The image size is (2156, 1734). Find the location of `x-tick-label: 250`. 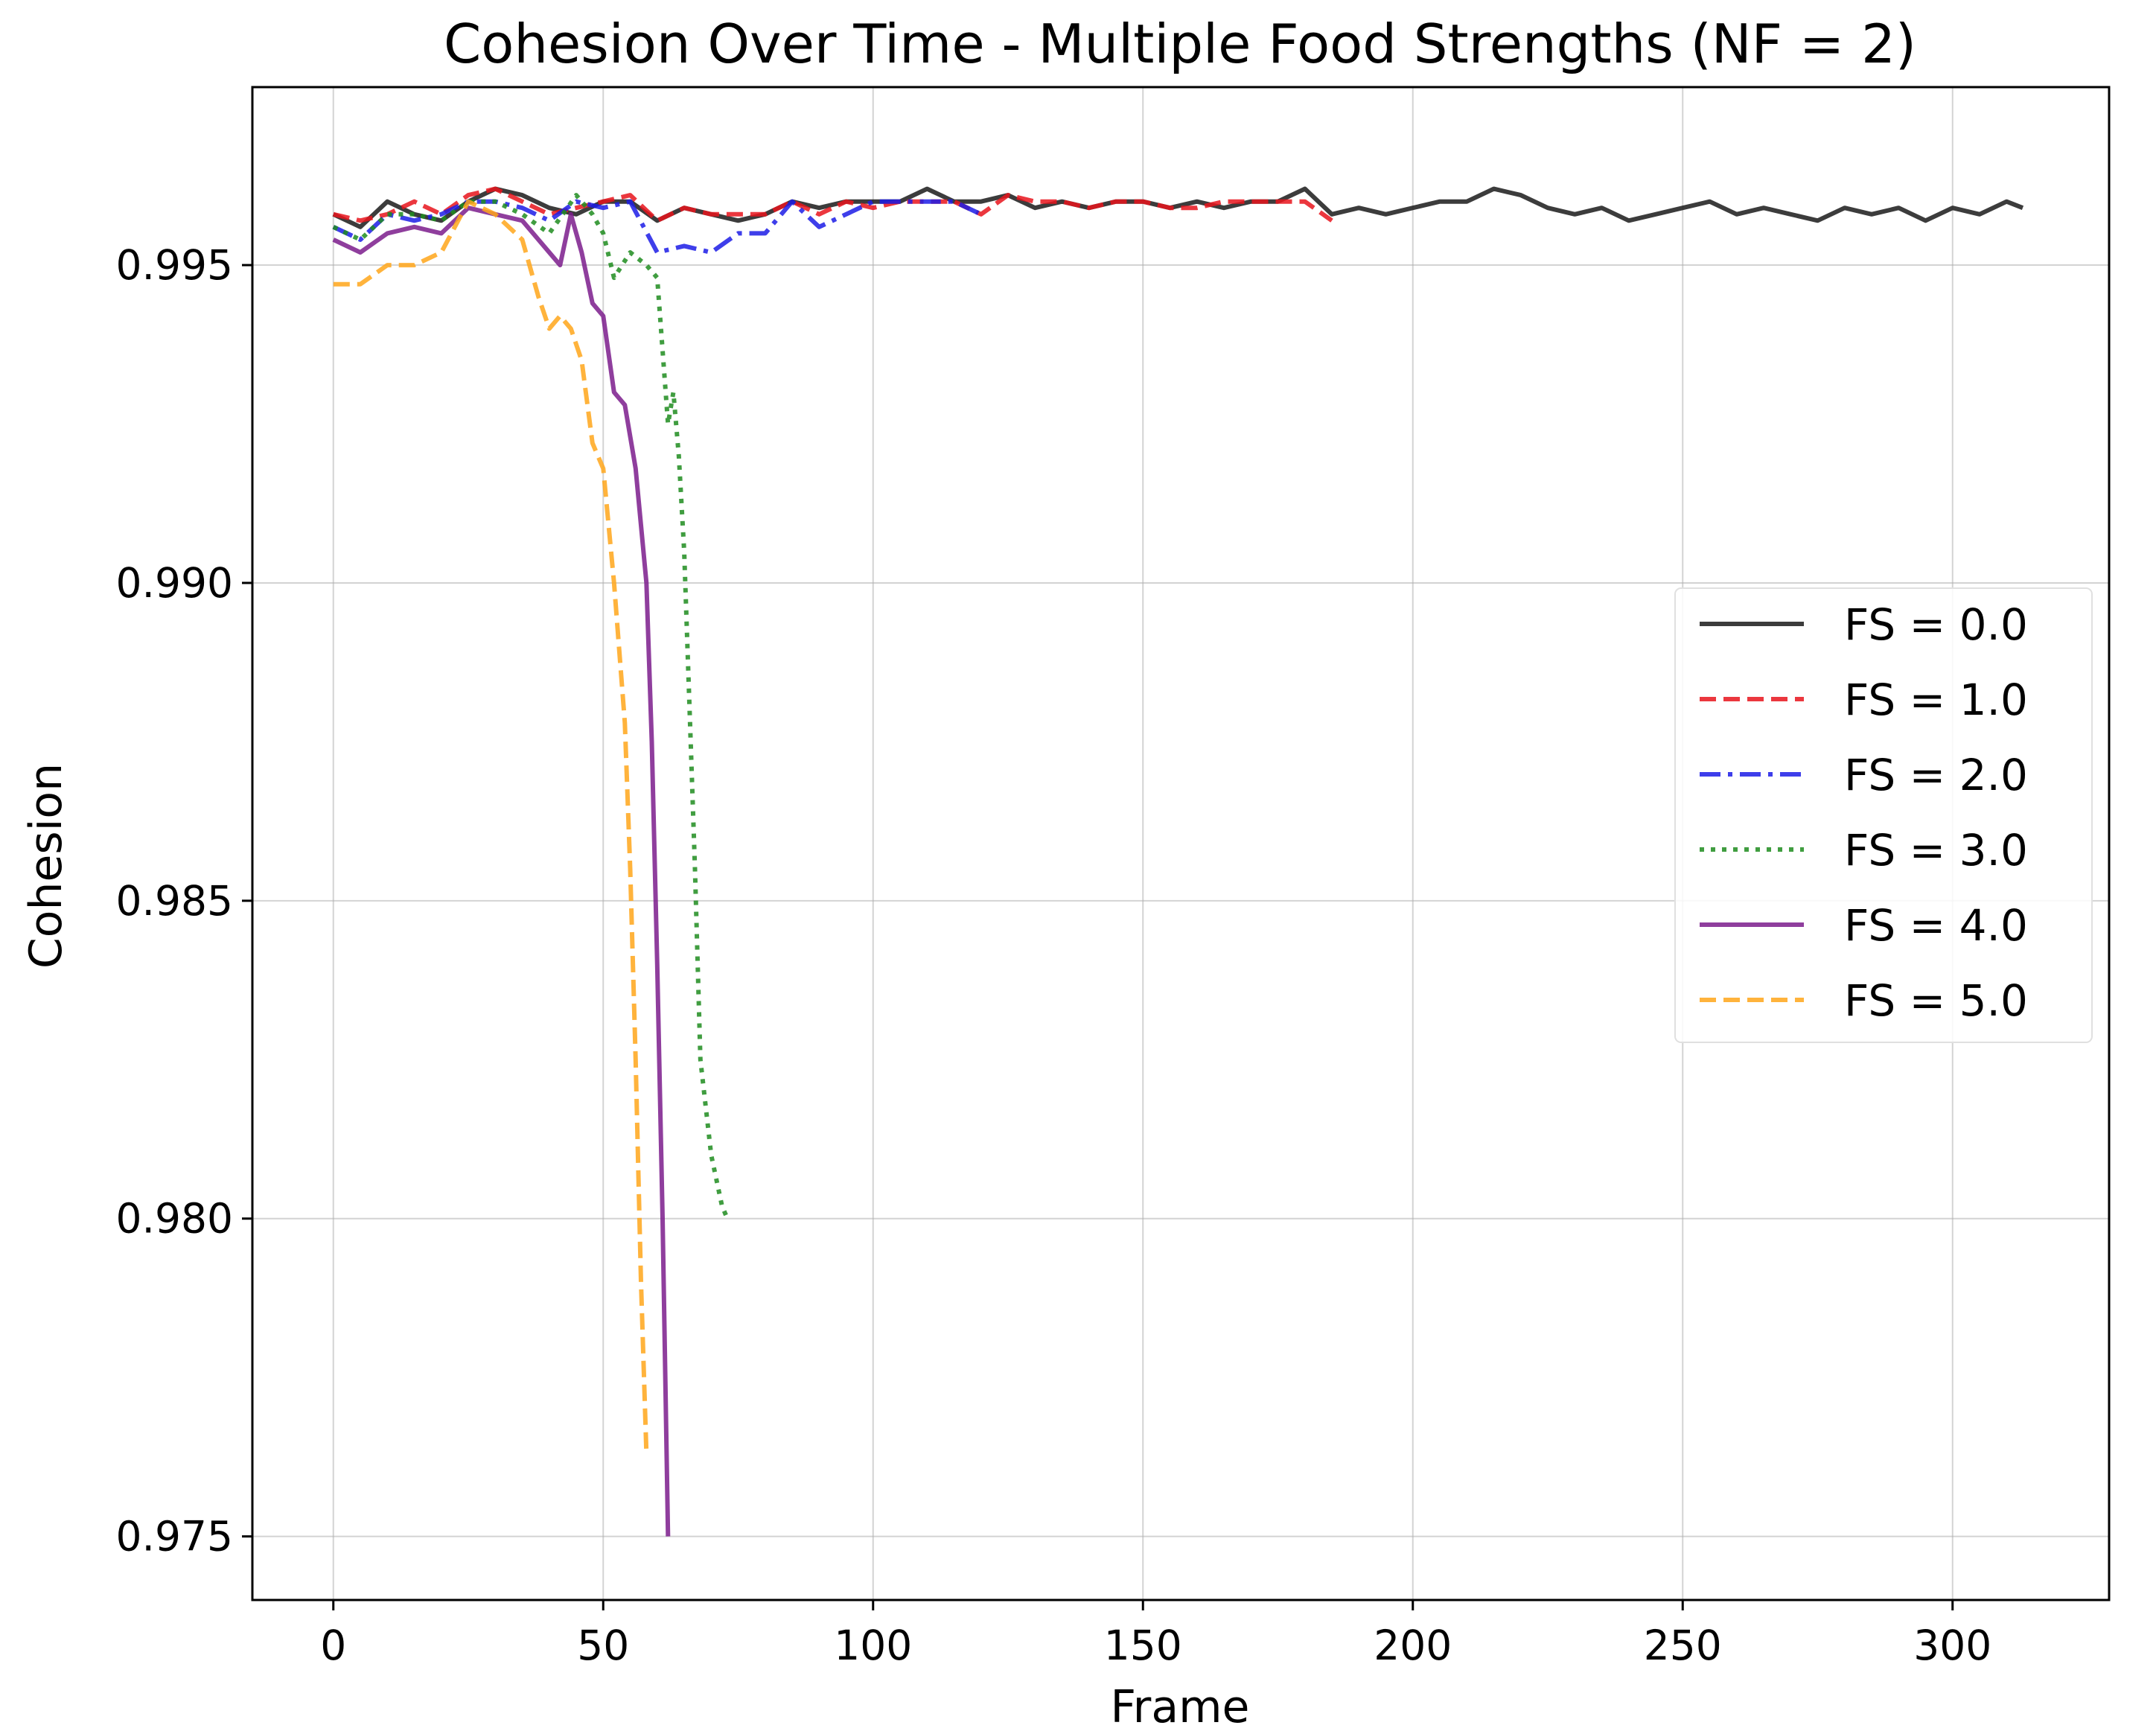

x-tick-label: 250 is located at coordinates (1683, 1645).